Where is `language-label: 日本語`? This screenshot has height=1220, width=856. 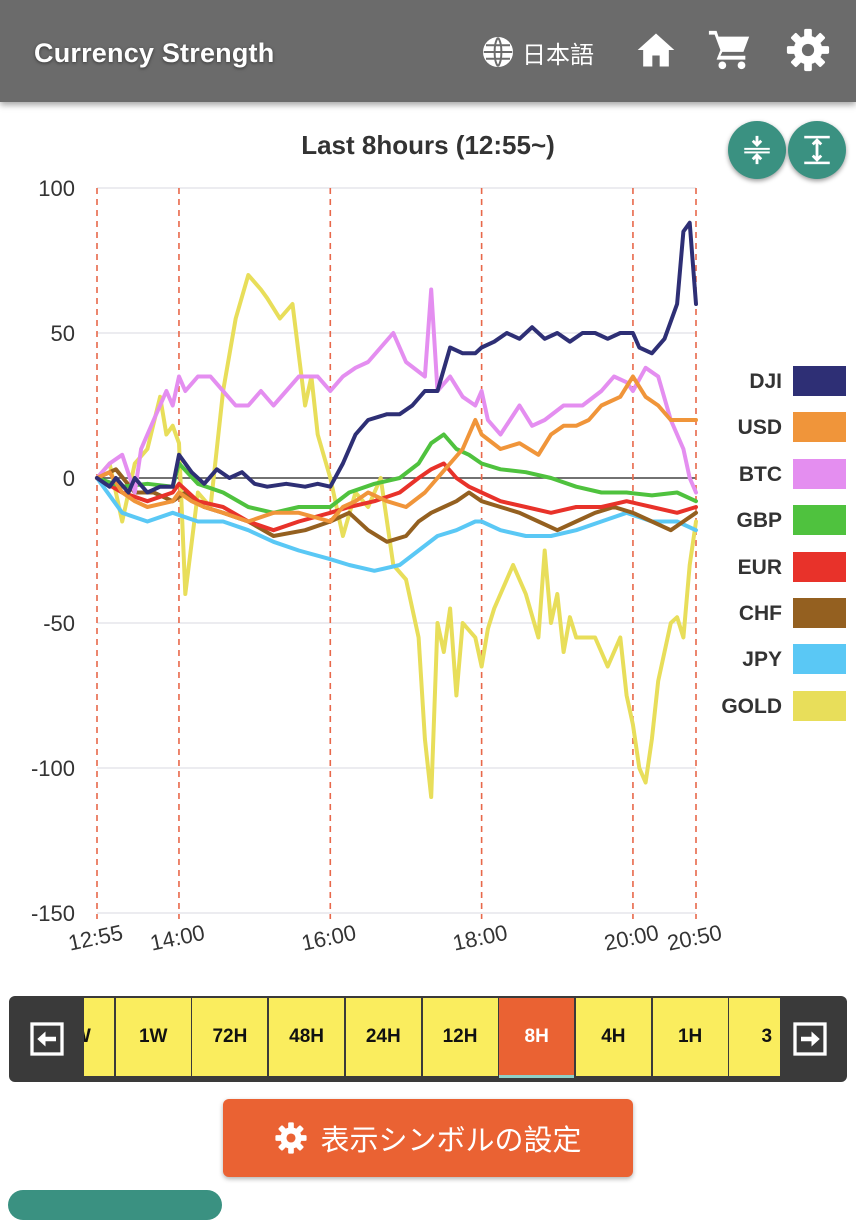
language-label: 日本語 is located at coordinates (558, 55).